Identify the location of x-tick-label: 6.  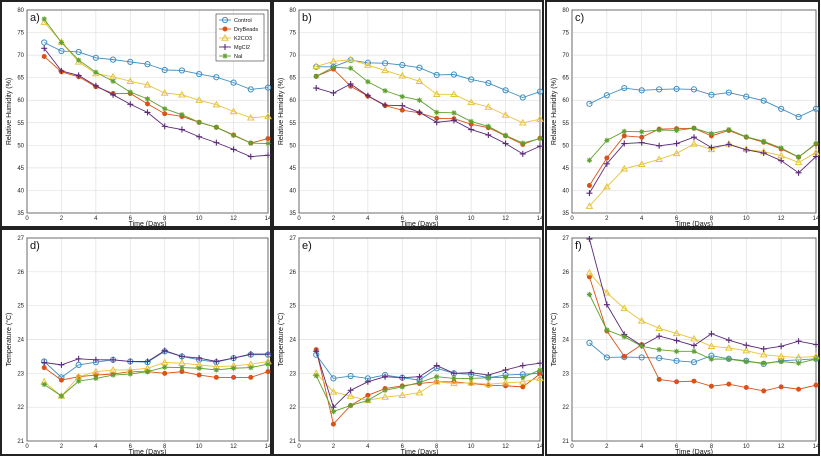
(131, 447).